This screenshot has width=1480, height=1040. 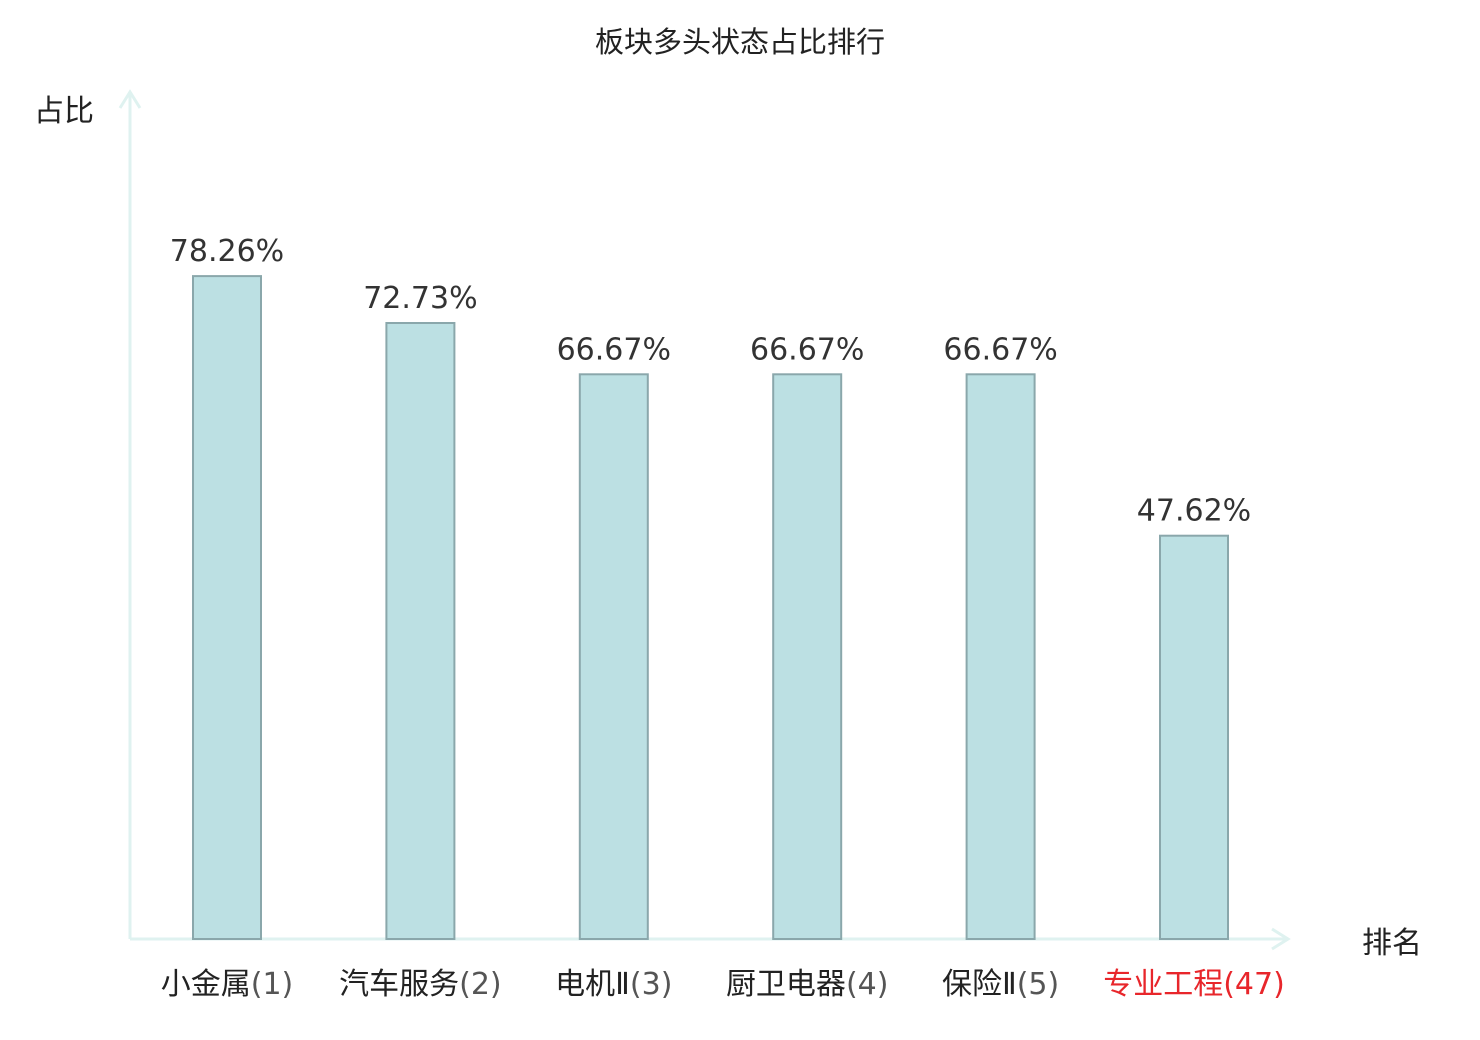 I want to click on data-label-3: 66.67%, so click(x=614, y=349).